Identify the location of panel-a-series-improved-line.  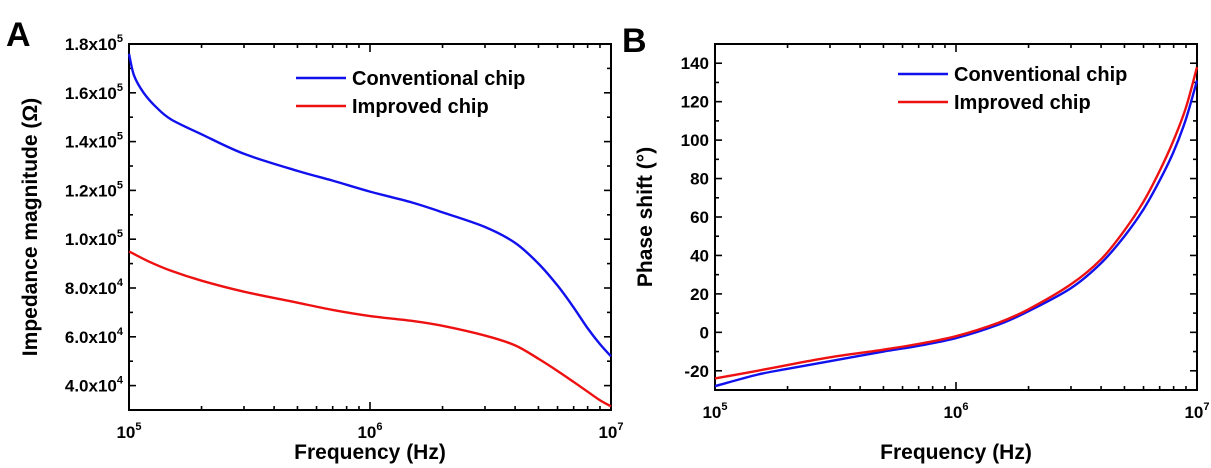
(370, 329).